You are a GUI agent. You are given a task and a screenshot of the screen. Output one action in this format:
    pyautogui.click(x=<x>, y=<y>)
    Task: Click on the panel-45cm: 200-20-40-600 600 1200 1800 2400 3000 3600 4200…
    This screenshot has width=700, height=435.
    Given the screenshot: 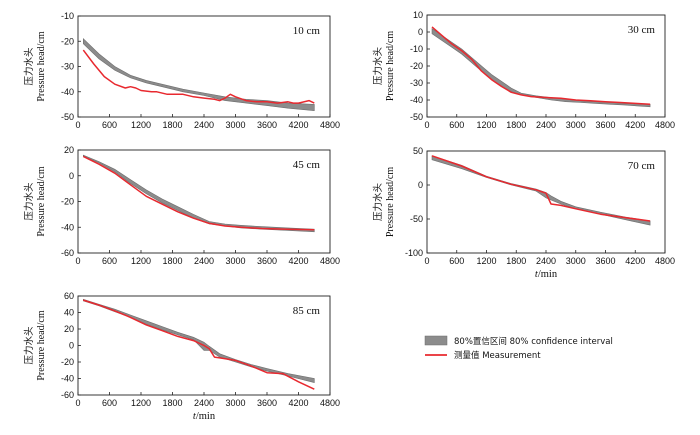 What is the action you would take?
    pyautogui.click(x=181, y=205)
    